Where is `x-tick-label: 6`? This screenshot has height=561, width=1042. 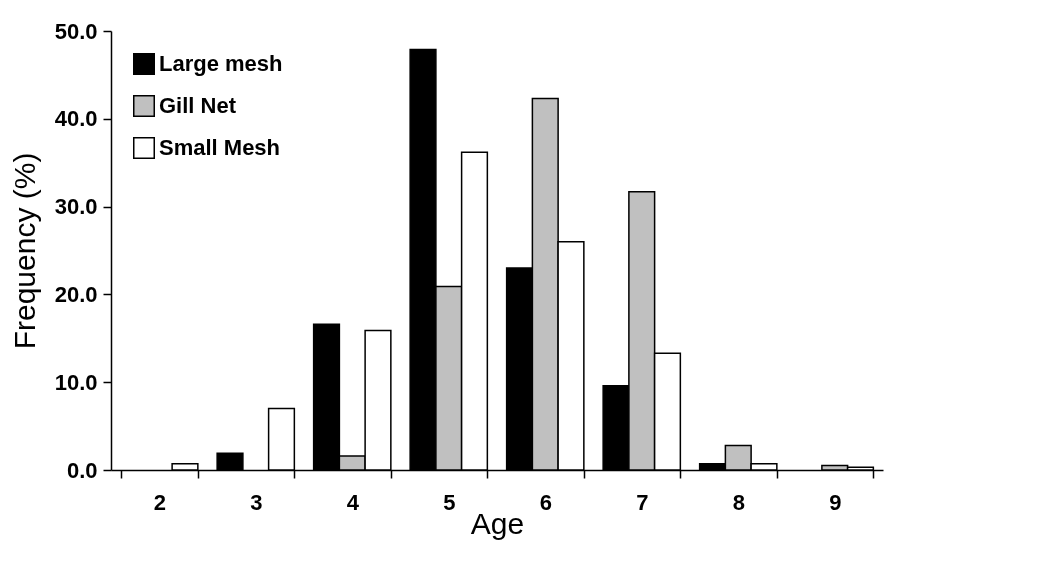 x-tick-label: 6 is located at coordinates (545, 502).